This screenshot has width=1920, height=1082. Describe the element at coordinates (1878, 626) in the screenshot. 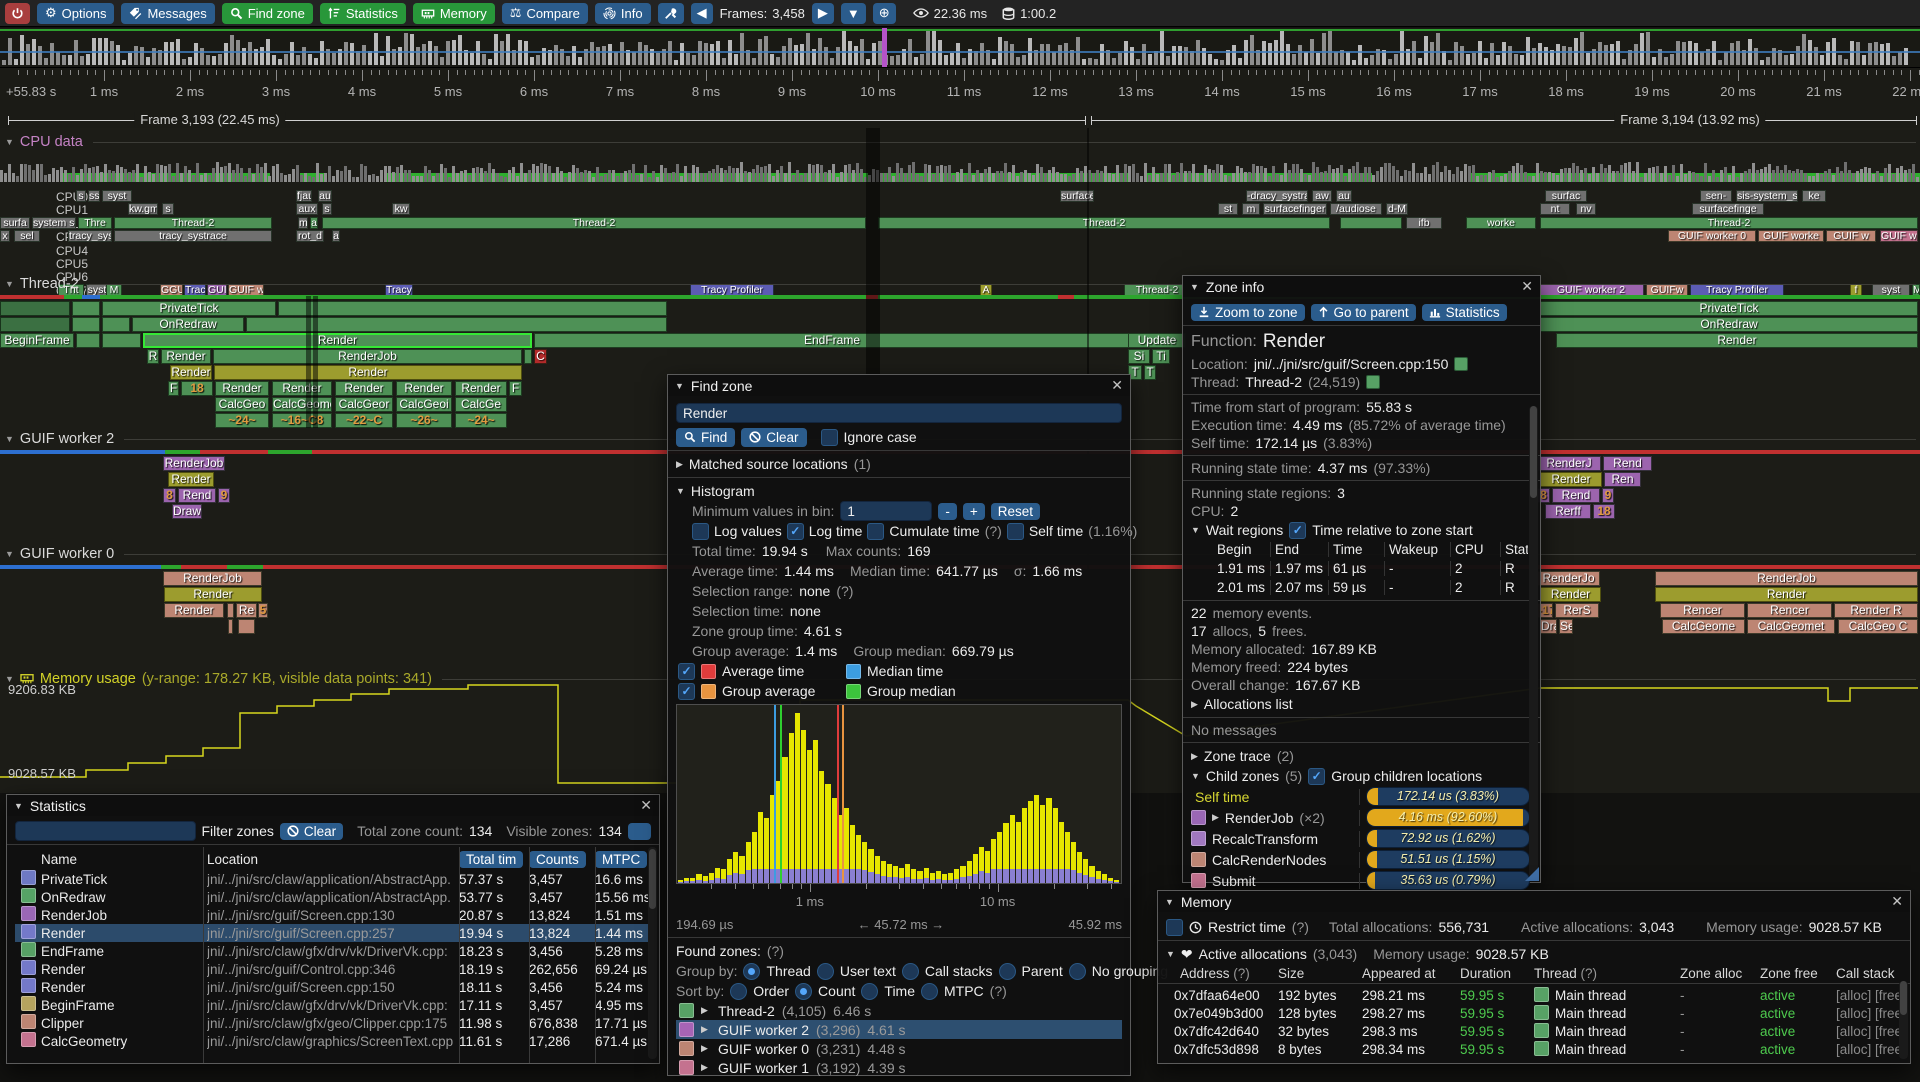

I see `zone: CalcGeo C` at that location.